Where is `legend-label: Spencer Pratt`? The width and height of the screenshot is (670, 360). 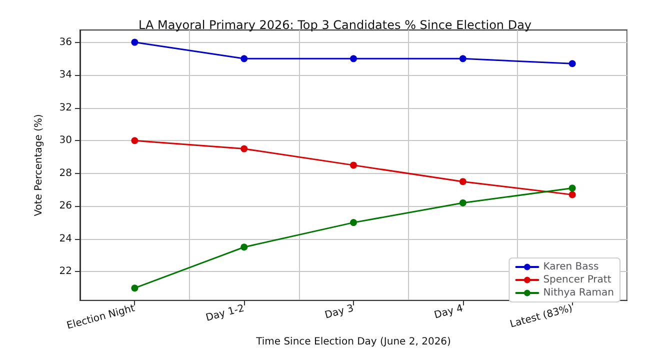 legend-label: Spencer Pratt is located at coordinates (577, 280).